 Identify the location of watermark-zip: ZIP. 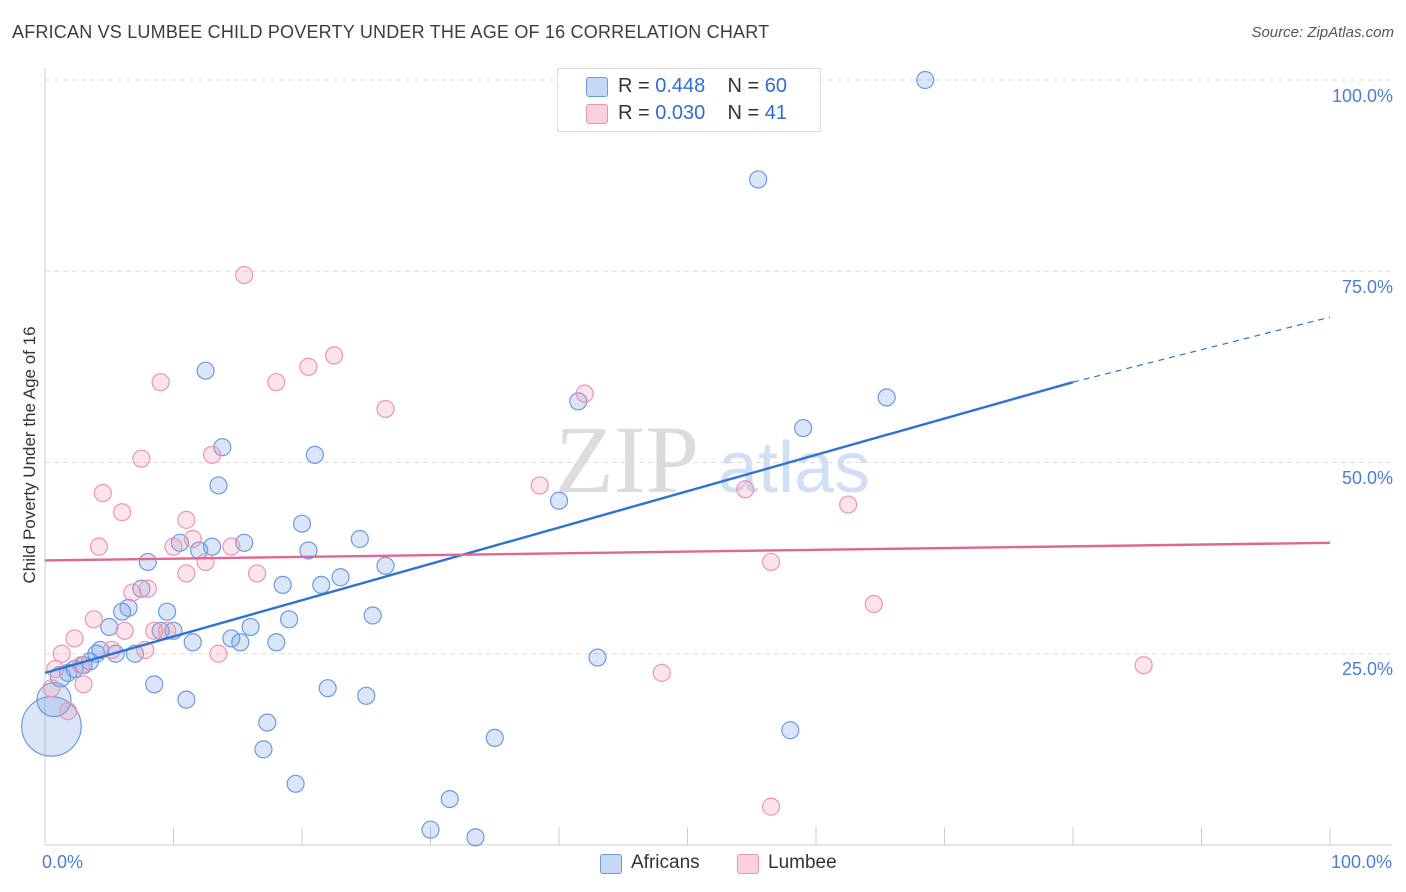
(627, 459).